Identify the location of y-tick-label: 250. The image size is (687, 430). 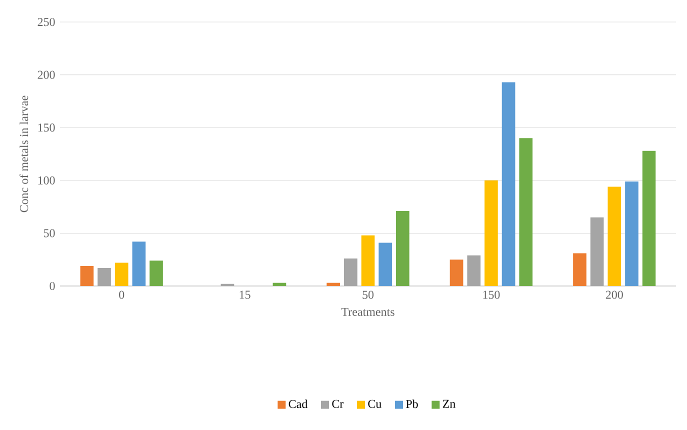
(46, 22).